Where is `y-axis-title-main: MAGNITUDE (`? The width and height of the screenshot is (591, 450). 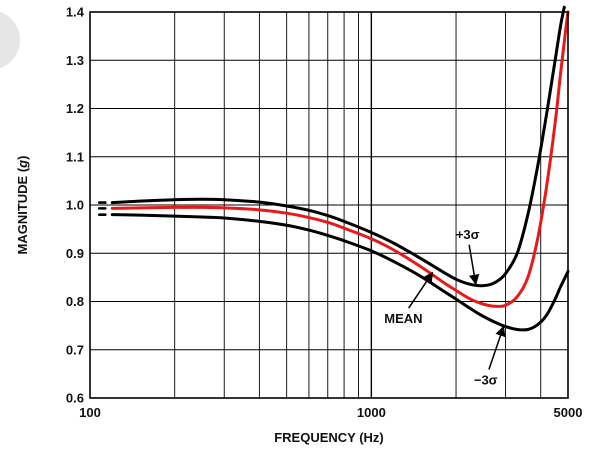
y-axis-title-main: MAGNITUDE ( is located at coordinates (22, 210).